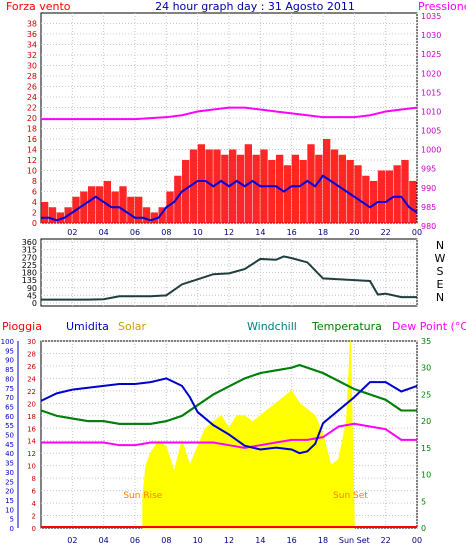 This screenshot has width=466, height=555. I want to click on wind-x-tick: 16, so click(292, 232).